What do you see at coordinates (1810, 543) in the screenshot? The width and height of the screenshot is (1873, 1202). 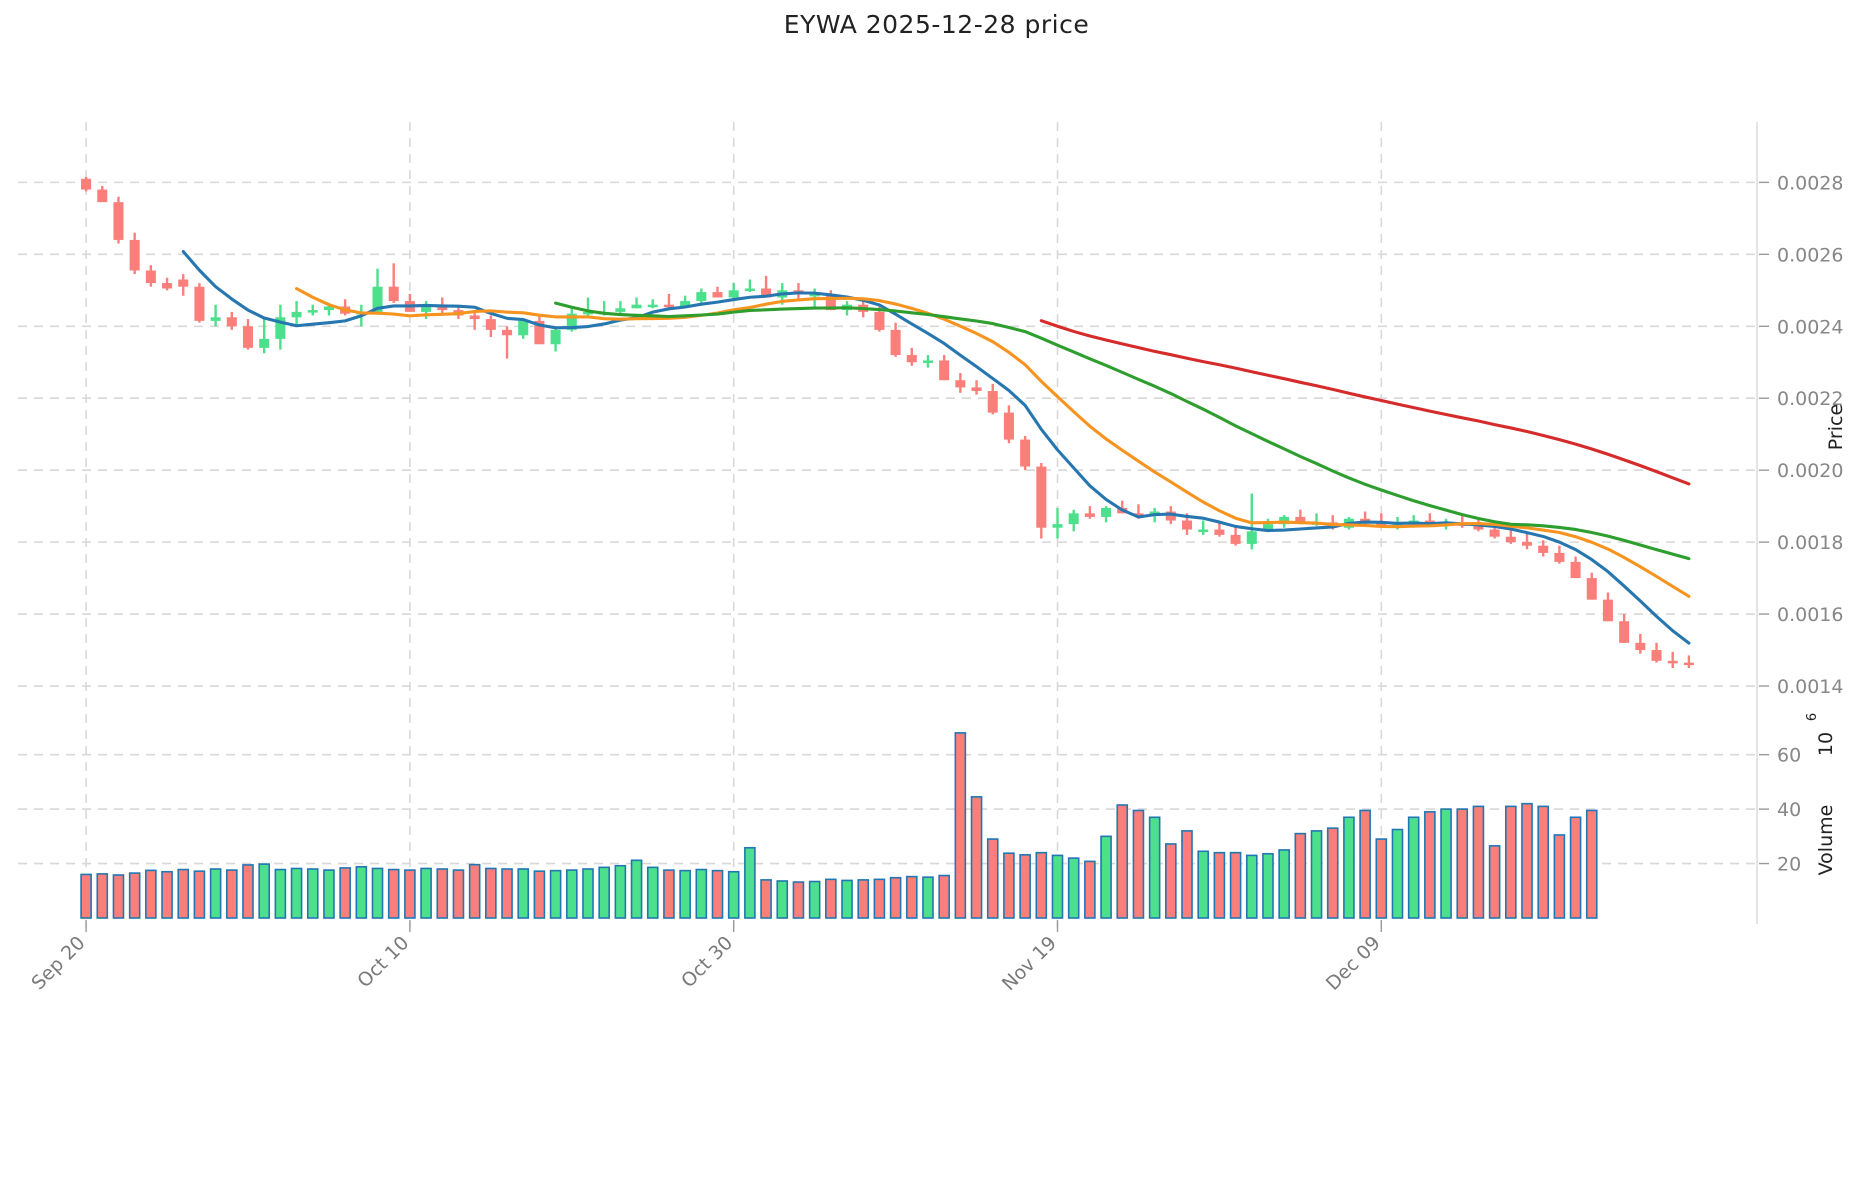 I see `price-tick-label: 0.0018` at bounding box center [1810, 543].